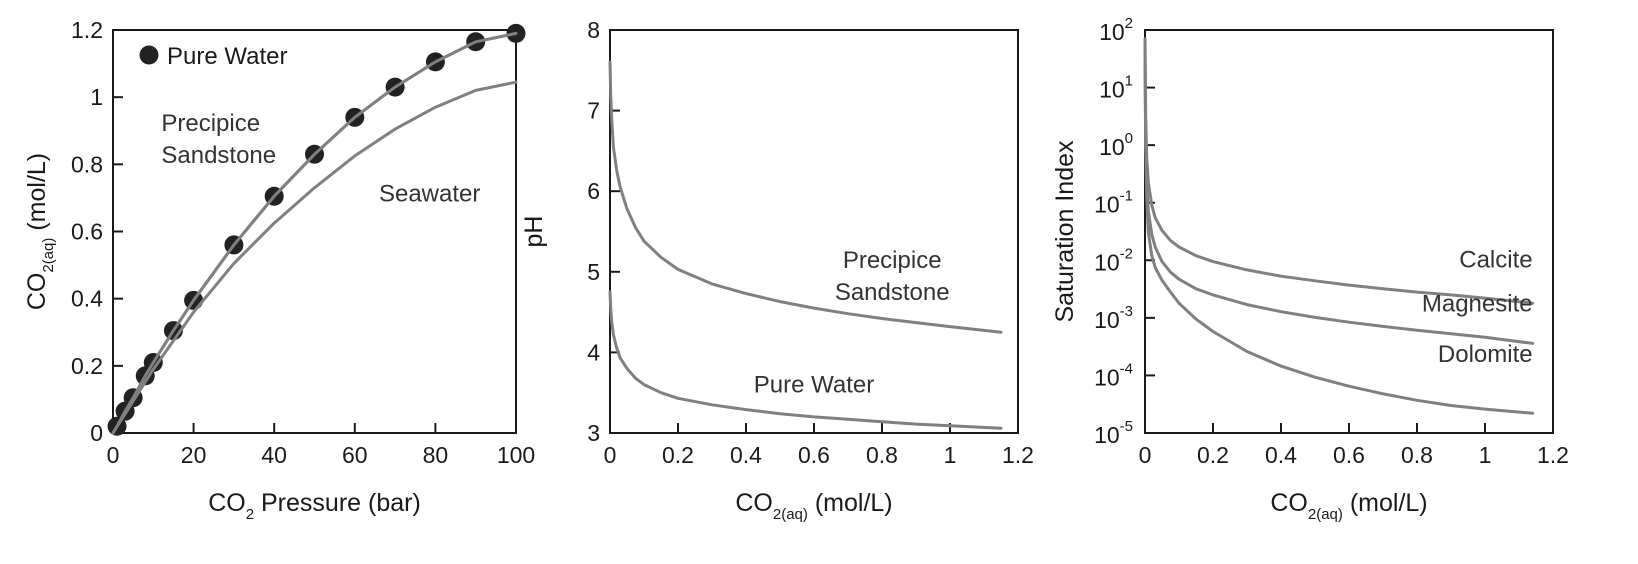 This screenshot has height=564, width=1638. I want to click on y-tick-label: 0.6, so click(87, 232).